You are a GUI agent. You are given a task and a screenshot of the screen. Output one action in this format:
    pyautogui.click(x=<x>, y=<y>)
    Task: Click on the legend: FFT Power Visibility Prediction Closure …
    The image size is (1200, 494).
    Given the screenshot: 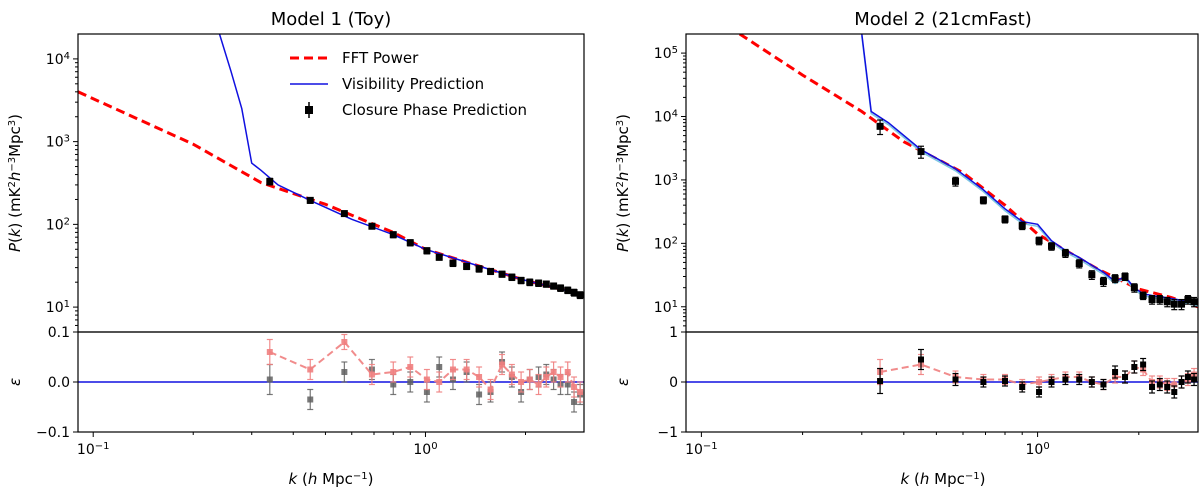 What is the action you would take?
    pyautogui.click(x=408, y=84)
    